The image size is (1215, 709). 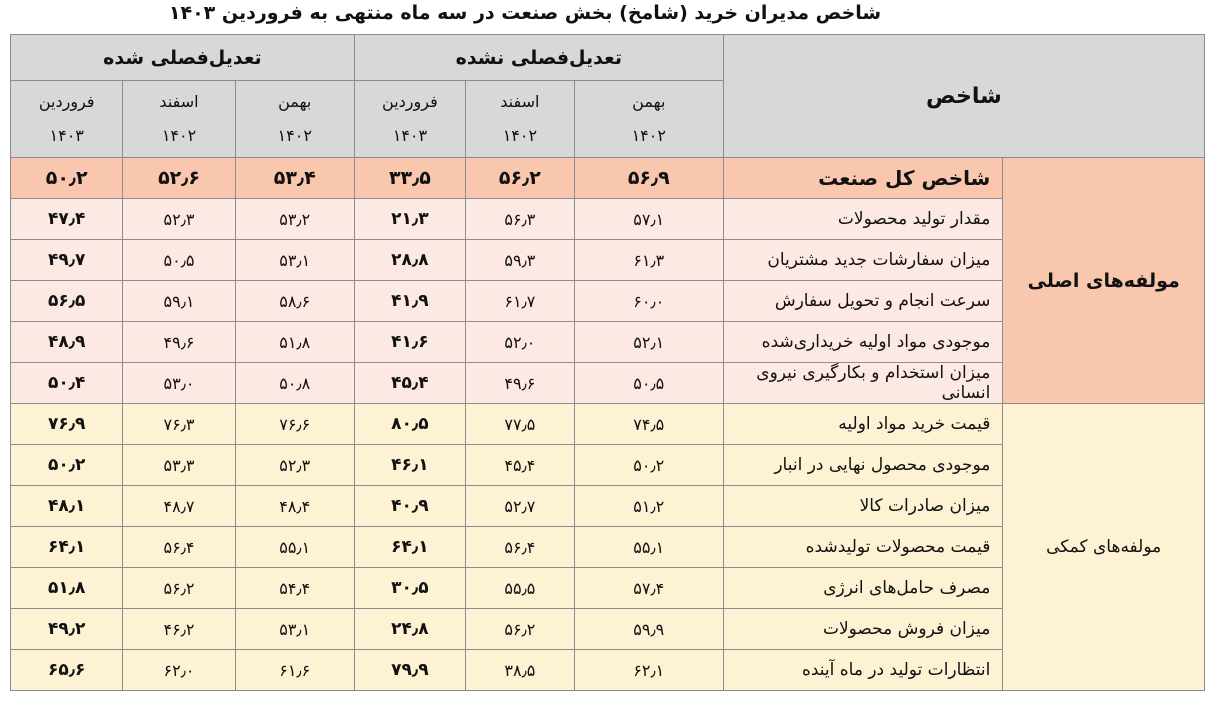 I want to click on row-label: قیمت محصولات تولیدشده, so click(x=863, y=547).